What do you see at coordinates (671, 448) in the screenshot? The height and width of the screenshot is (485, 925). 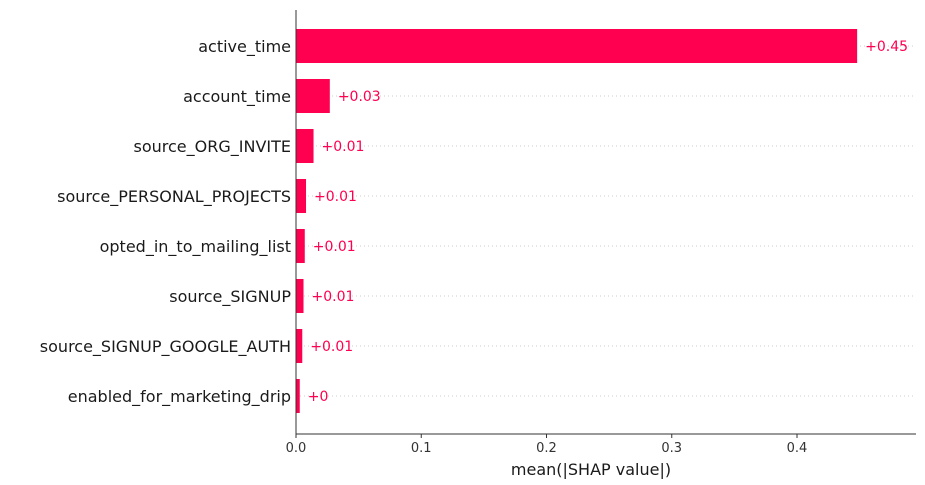 I see `x-tick-label: 0.3` at bounding box center [671, 448].